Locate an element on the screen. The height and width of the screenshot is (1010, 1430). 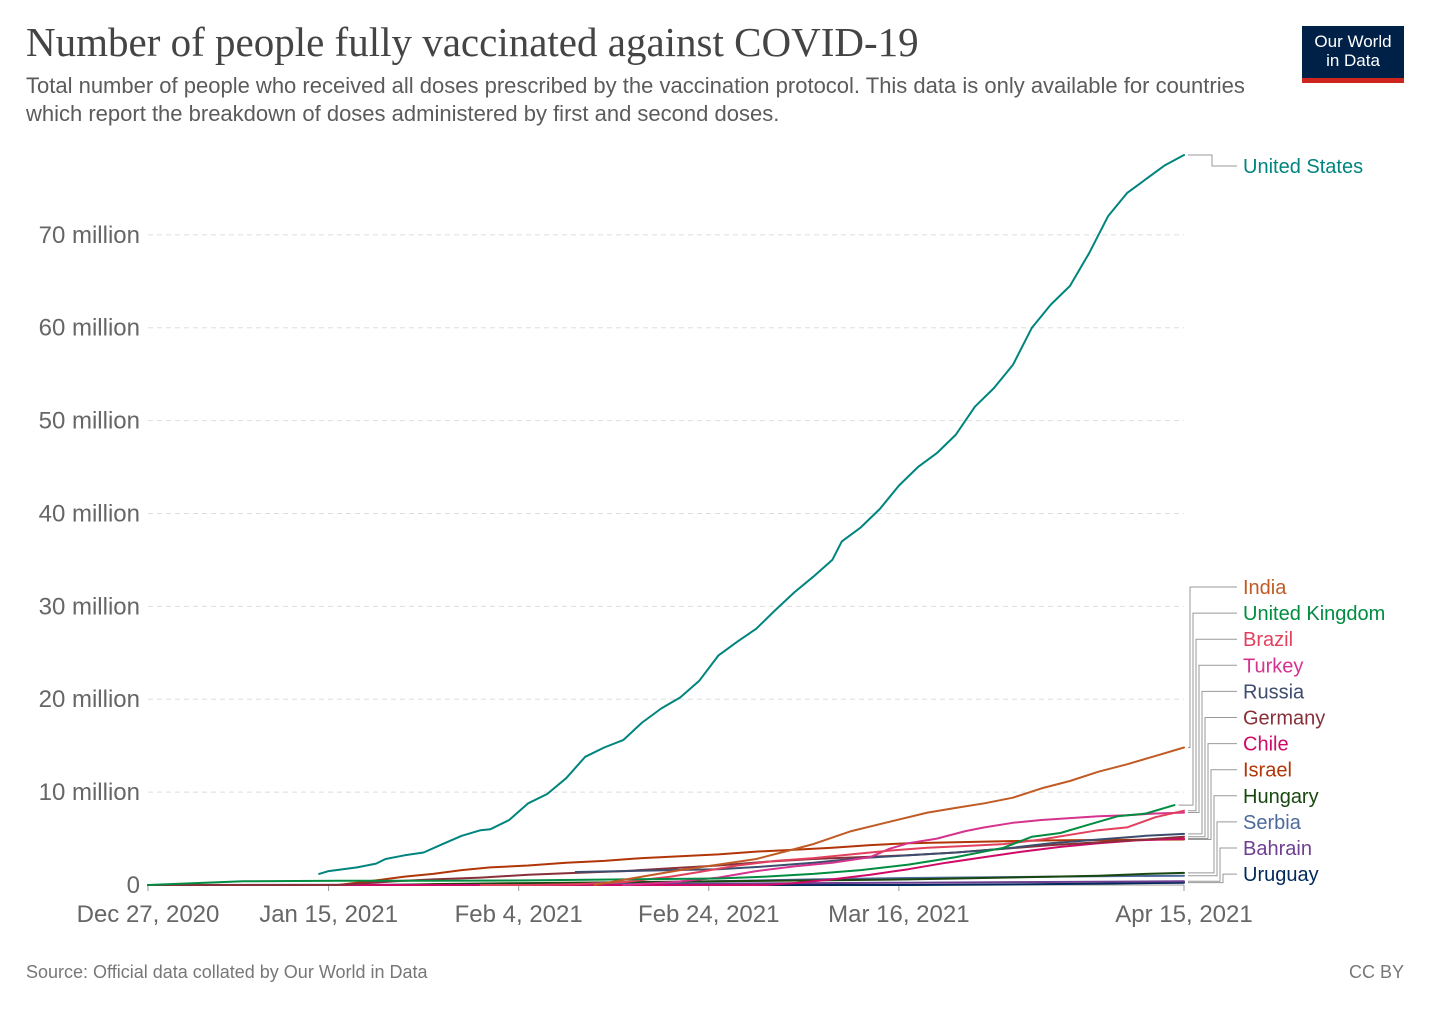
series-label: Chile is located at coordinates (1266, 745).